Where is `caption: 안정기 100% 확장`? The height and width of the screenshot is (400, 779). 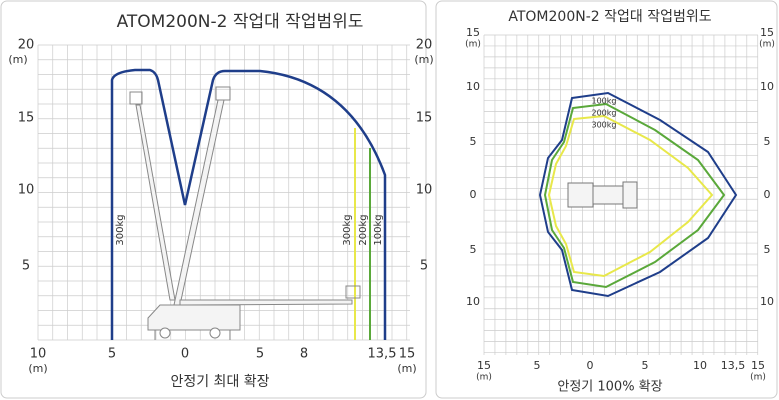
caption: 안정기 100% 확장 is located at coordinates (609, 387).